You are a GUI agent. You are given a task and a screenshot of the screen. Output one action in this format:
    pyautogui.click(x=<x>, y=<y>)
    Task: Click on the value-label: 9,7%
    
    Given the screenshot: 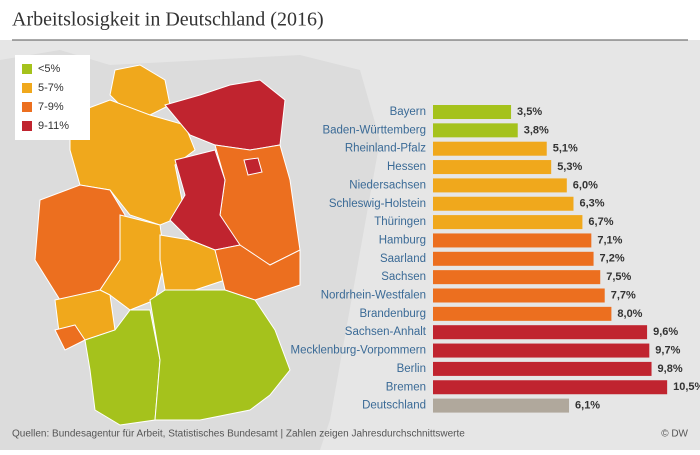 What is the action you would take?
    pyautogui.click(x=667, y=350)
    